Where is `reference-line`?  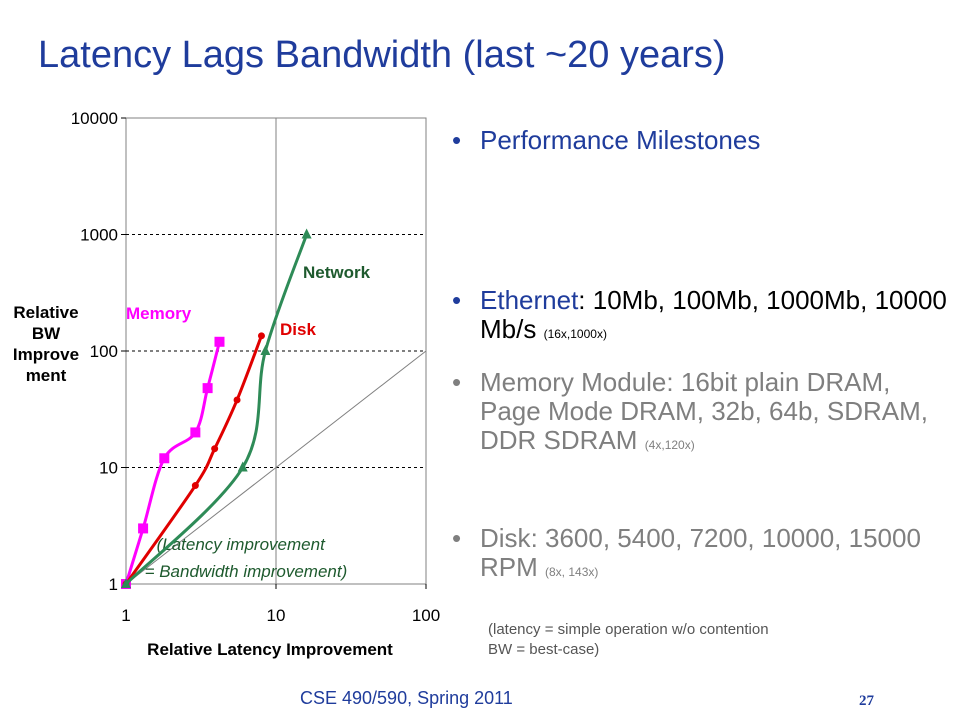 reference-line is located at coordinates (276, 467).